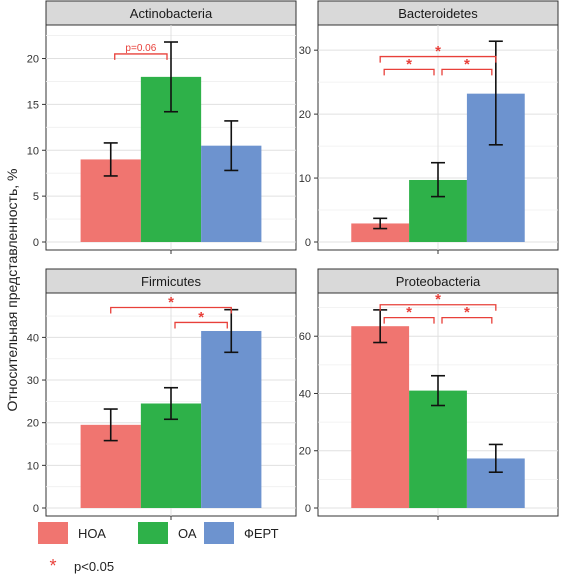 This screenshot has height=586, width=562. I want to click on significance-star-icon: *, so click(53, 566).